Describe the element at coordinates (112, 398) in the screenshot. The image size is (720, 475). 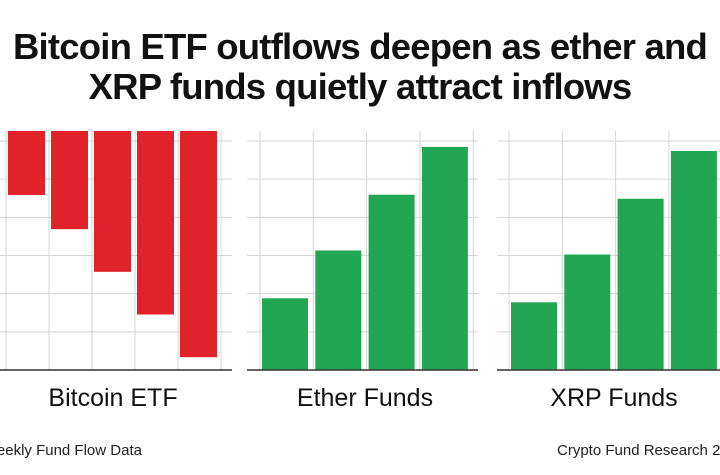
I see `panel-label: Bitcoin ETF` at that location.